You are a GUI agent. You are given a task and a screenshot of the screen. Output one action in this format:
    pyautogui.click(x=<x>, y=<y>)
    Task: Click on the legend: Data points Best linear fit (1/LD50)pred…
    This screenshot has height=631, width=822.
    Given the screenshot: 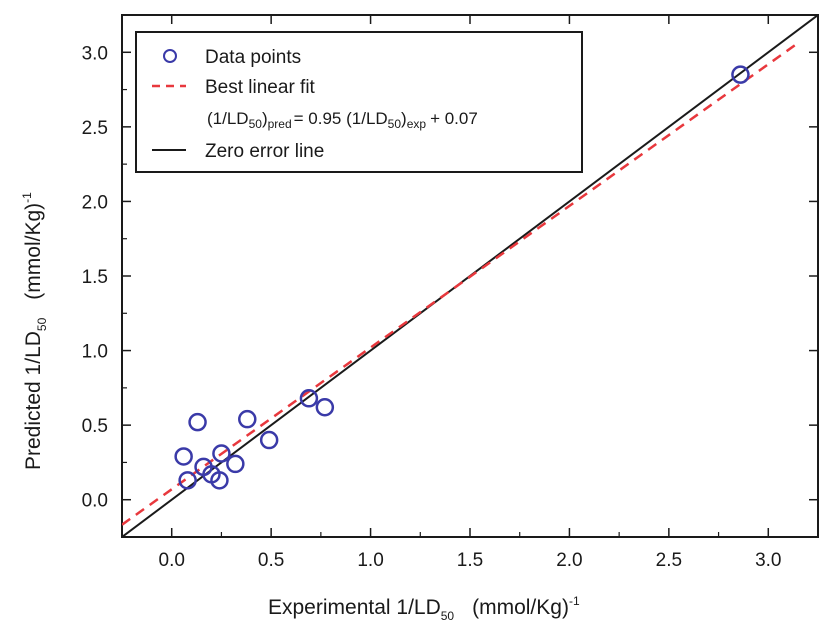 What is the action you would take?
    pyautogui.click(x=359, y=102)
    